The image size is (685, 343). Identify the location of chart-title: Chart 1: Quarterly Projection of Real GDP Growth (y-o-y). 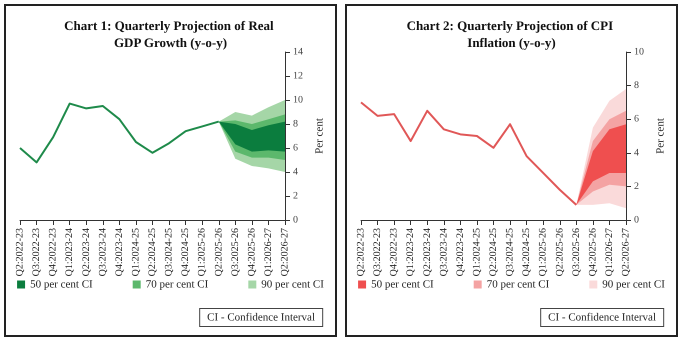
(170, 34).